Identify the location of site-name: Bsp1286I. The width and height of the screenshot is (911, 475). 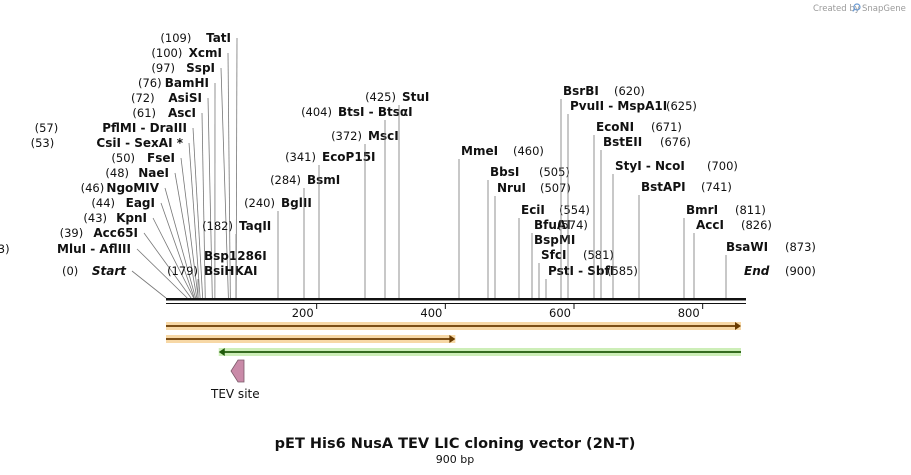
(235, 256).